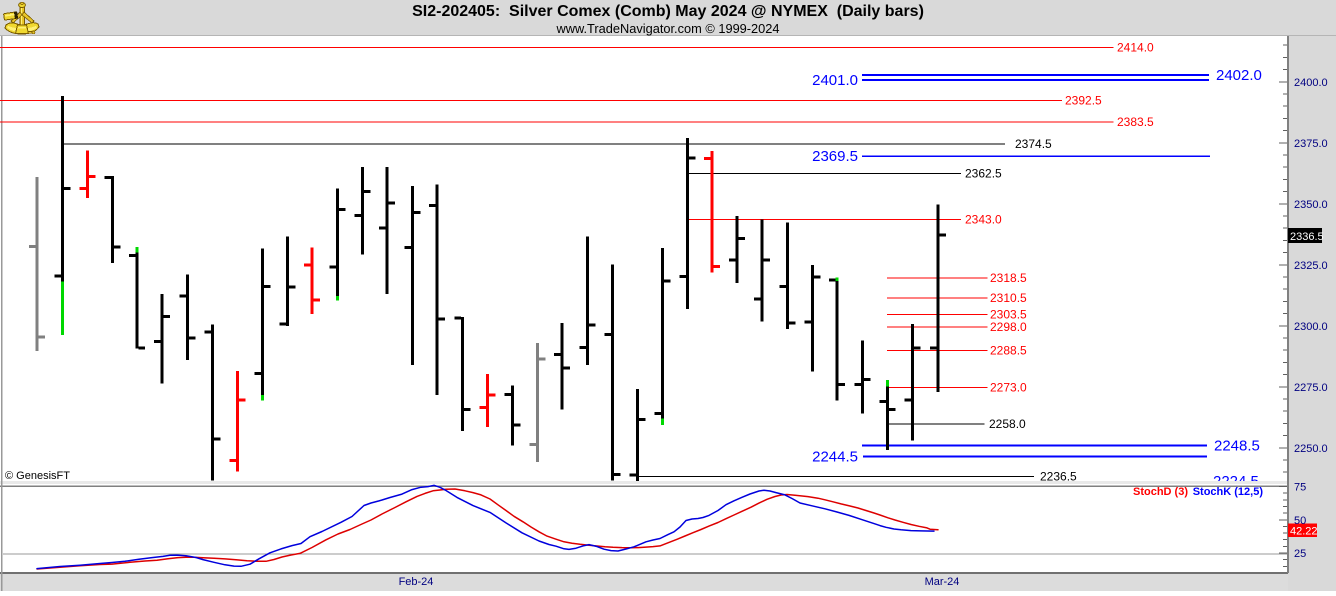 The width and height of the screenshot is (1336, 596). What do you see at coordinates (1033, 144) in the screenshot?
I see `svg-text: 2374.5` at bounding box center [1033, 144].